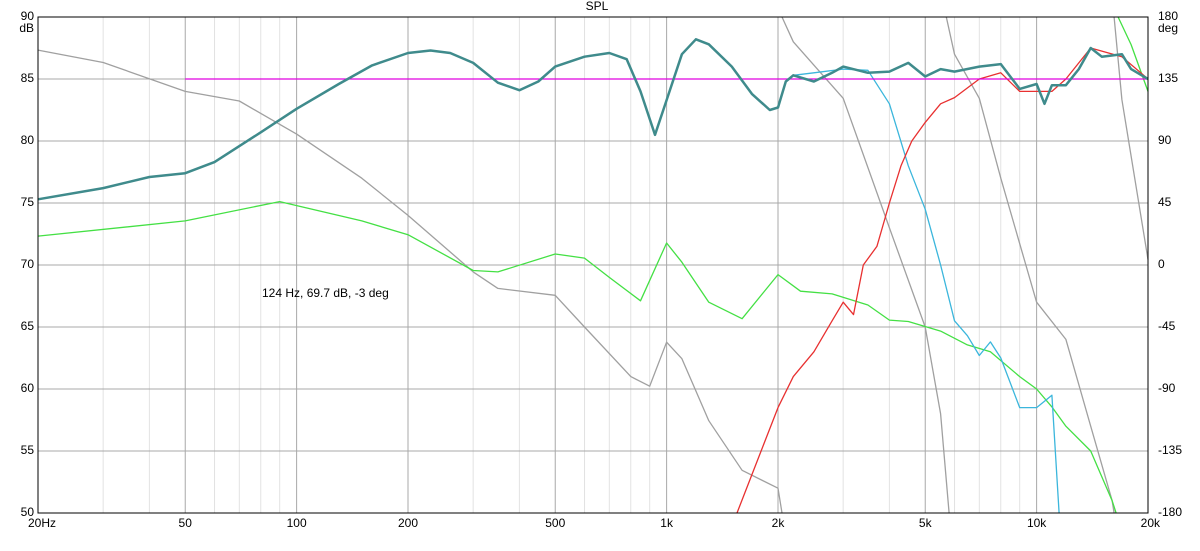 This screenshot has height=551, width=1200. Describe the element at coordinates (28, 140) in the screenshot. I see `y-tick-label: 80` at that location.